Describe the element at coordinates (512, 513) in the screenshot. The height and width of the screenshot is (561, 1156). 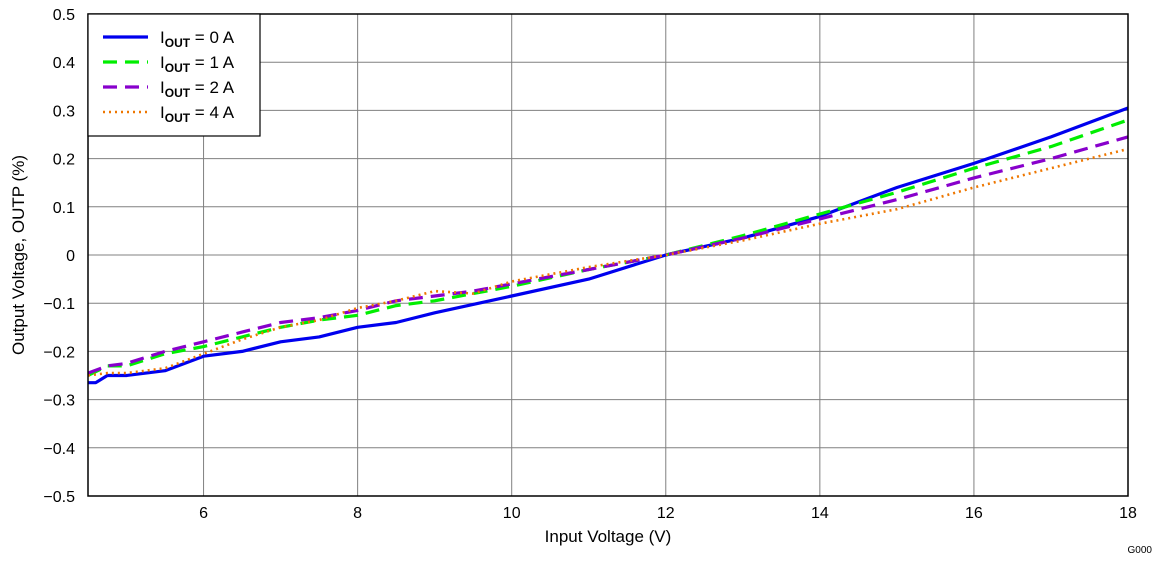
I see `x-tick-label: 10` at that location.